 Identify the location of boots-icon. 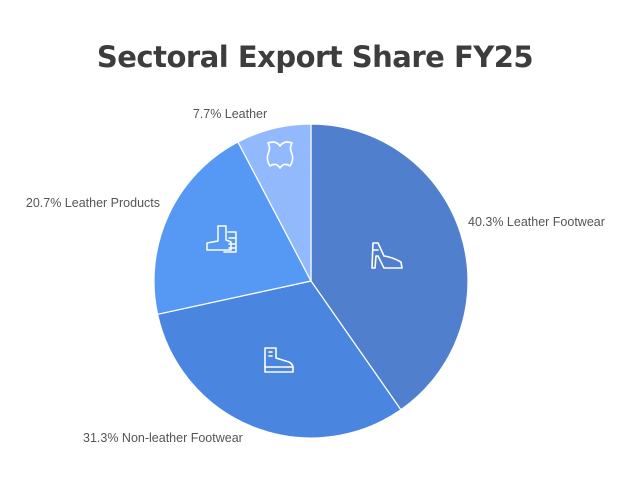
(221, 239).